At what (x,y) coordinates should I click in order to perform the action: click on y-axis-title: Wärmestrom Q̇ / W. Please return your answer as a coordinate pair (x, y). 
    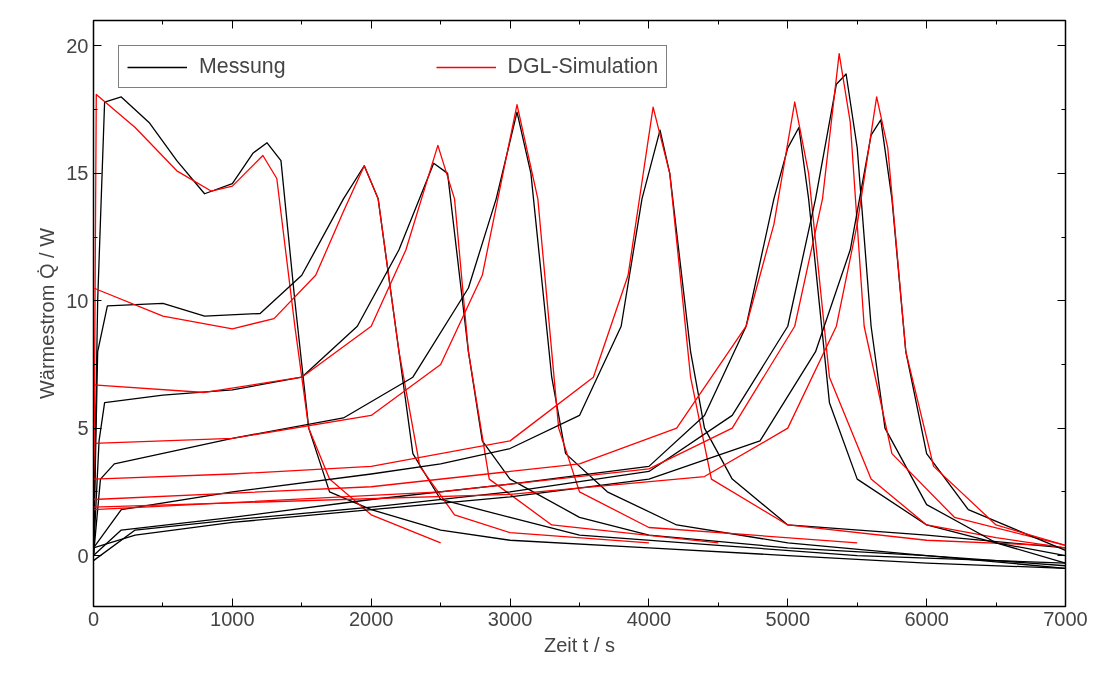
    Looking at the image, I should click on (47, 313).